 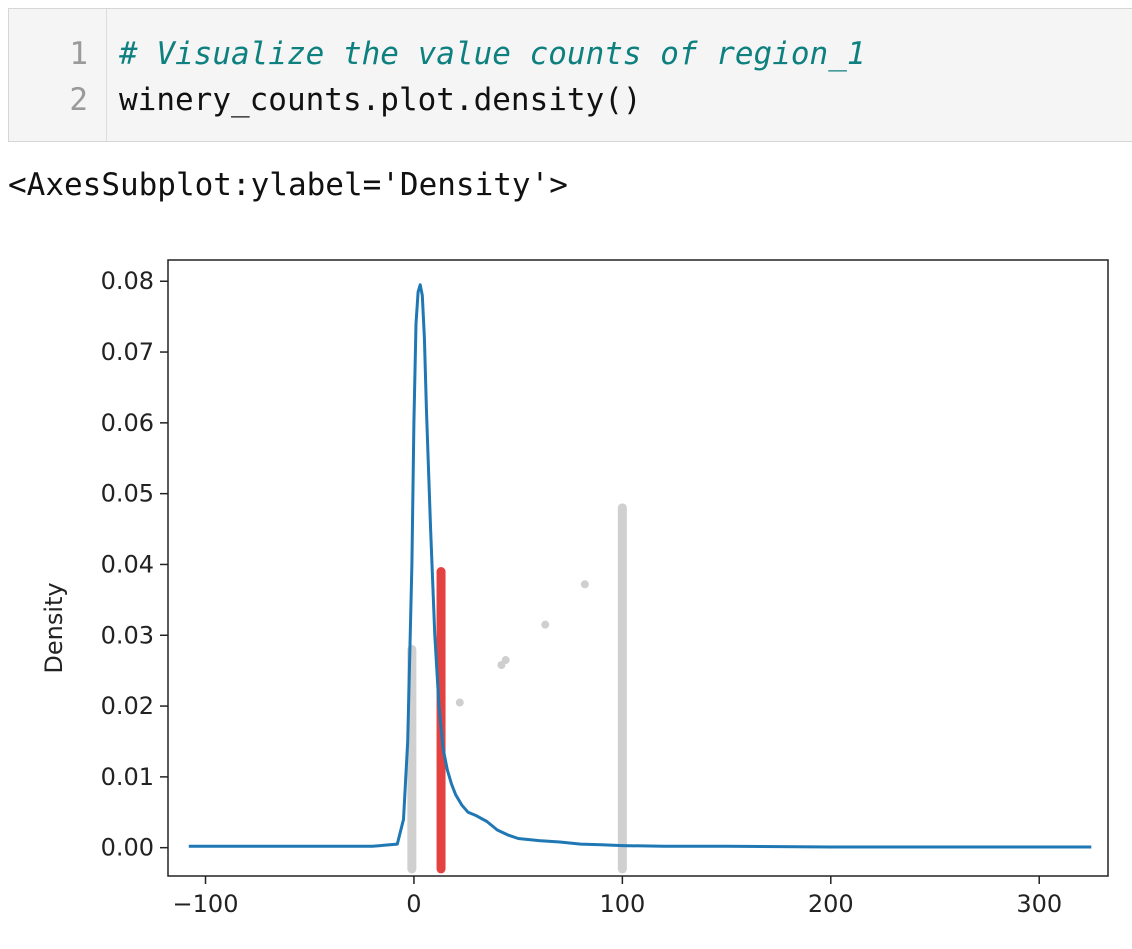 I want to click on y-tick-label: 0.08, so click(x=127, y=281).